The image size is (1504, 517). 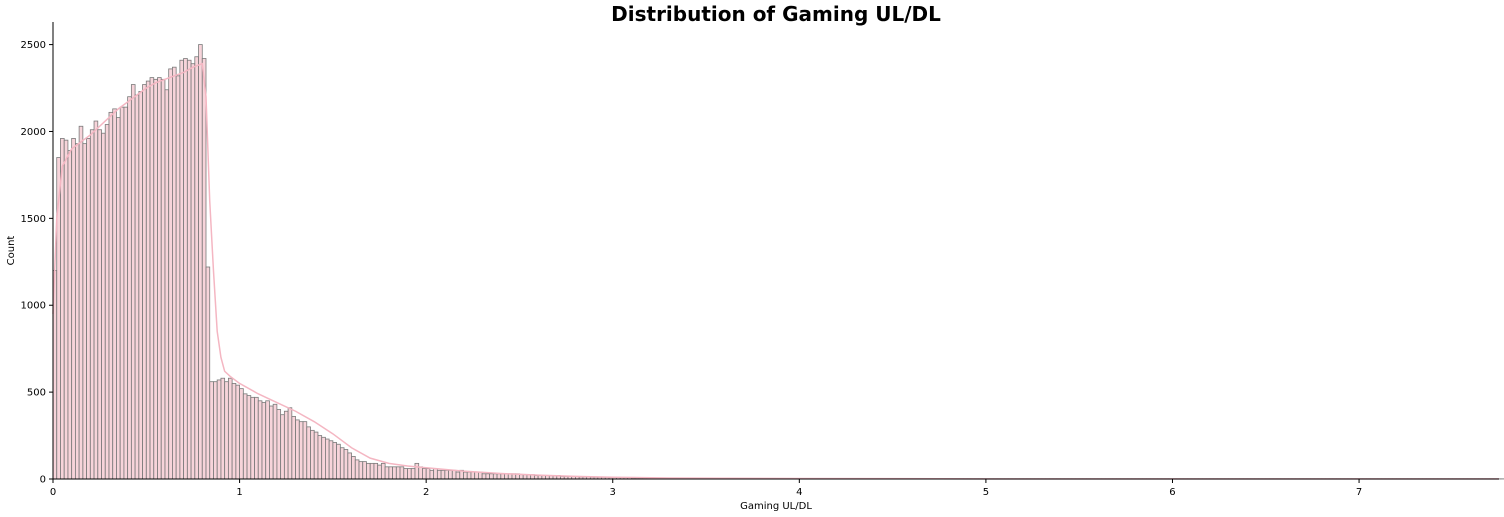 I want to click on x-tick-label: 3, so click(x=613, y=492).